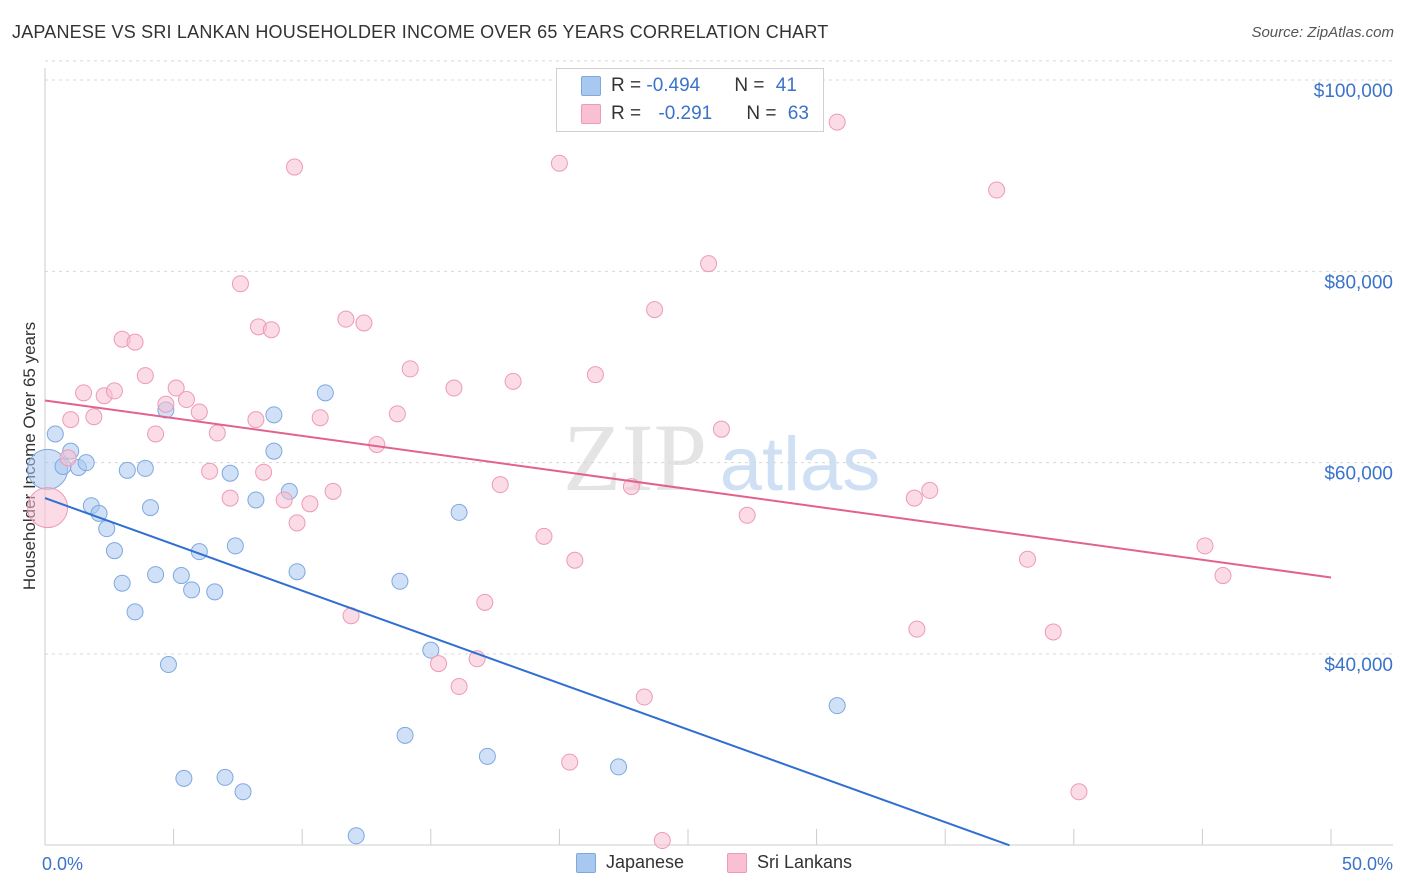 The width and height of the screenshot is (1406, 892). I want to click on series-legend: Japanese Sri Lankans, so click(703, 864).